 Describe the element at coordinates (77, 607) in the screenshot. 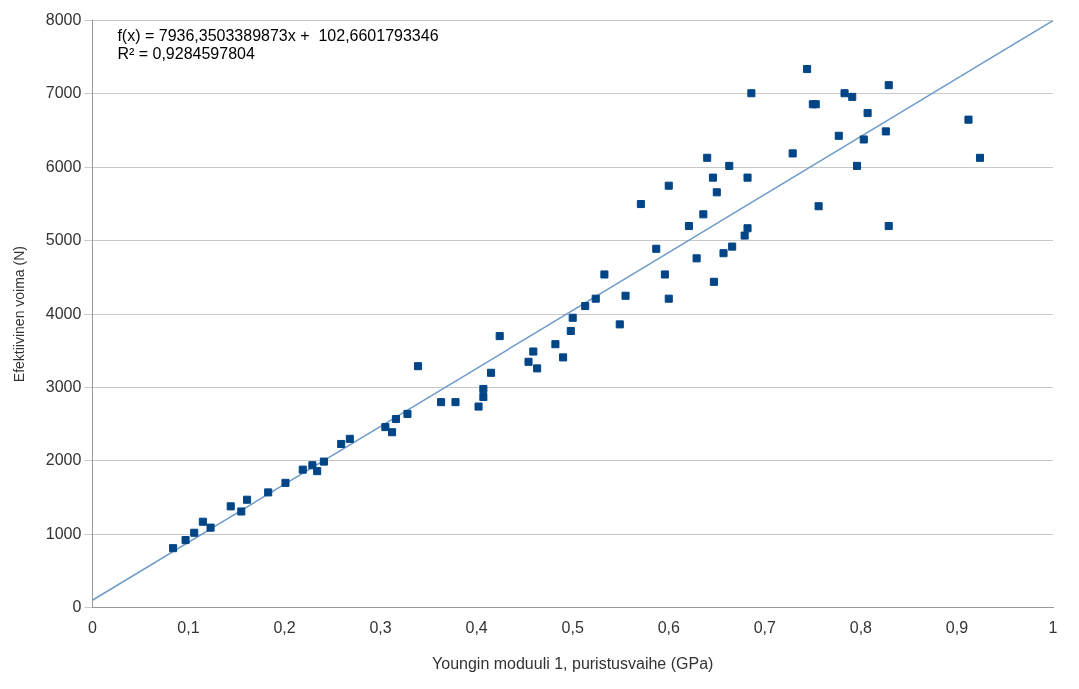

I see `y-tick-label: 0` at that location.